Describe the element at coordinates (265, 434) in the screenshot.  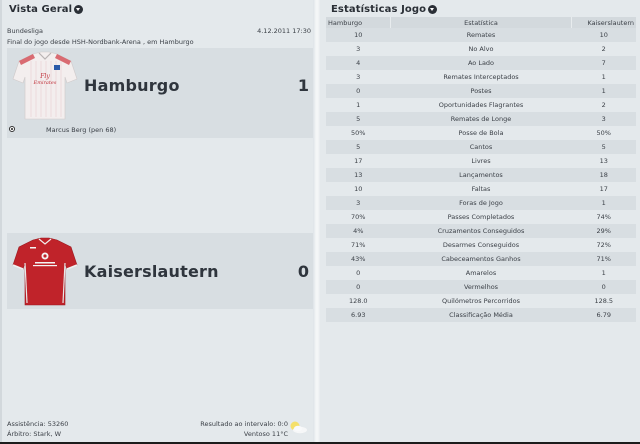
I see `weather-text: Ventoso 11°C` at that location.